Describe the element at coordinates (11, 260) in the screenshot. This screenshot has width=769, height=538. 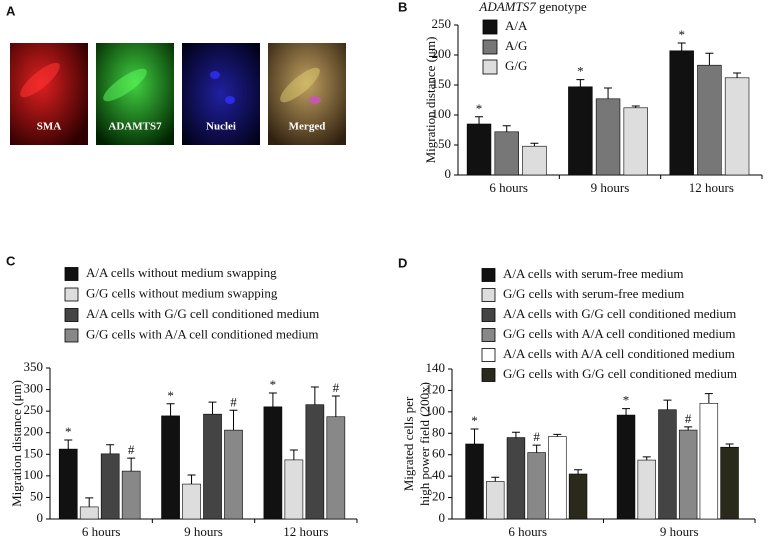
I see `panel-label: C` at that location.